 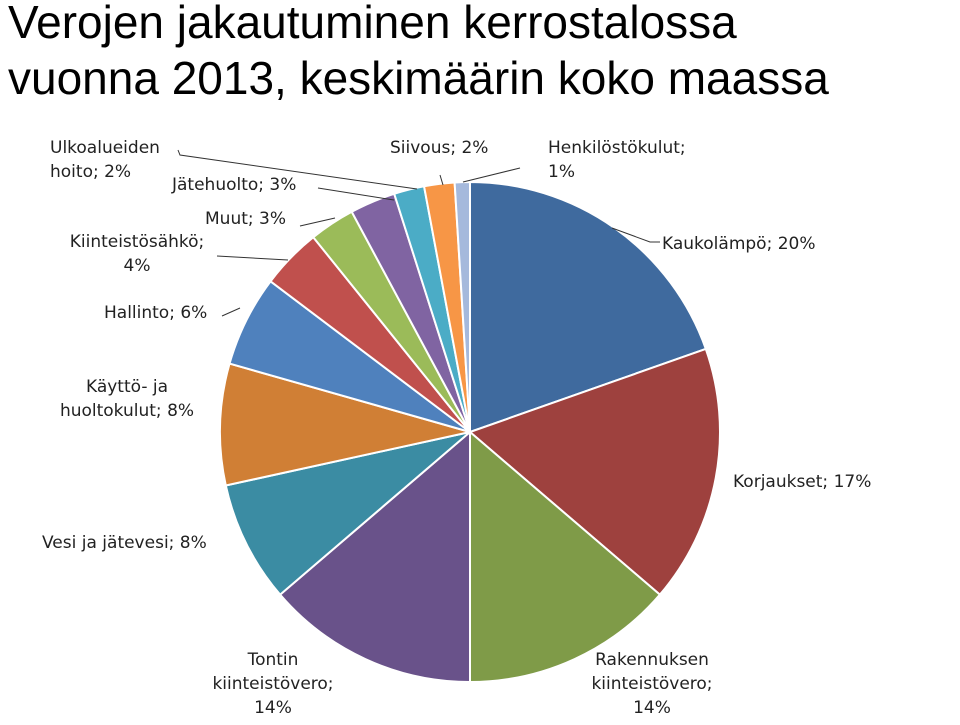 What do you see at coordinates (462, 306) in the screenshot?
I see `pie-slice-henkilostokulut` at bounding box center [462, 306].